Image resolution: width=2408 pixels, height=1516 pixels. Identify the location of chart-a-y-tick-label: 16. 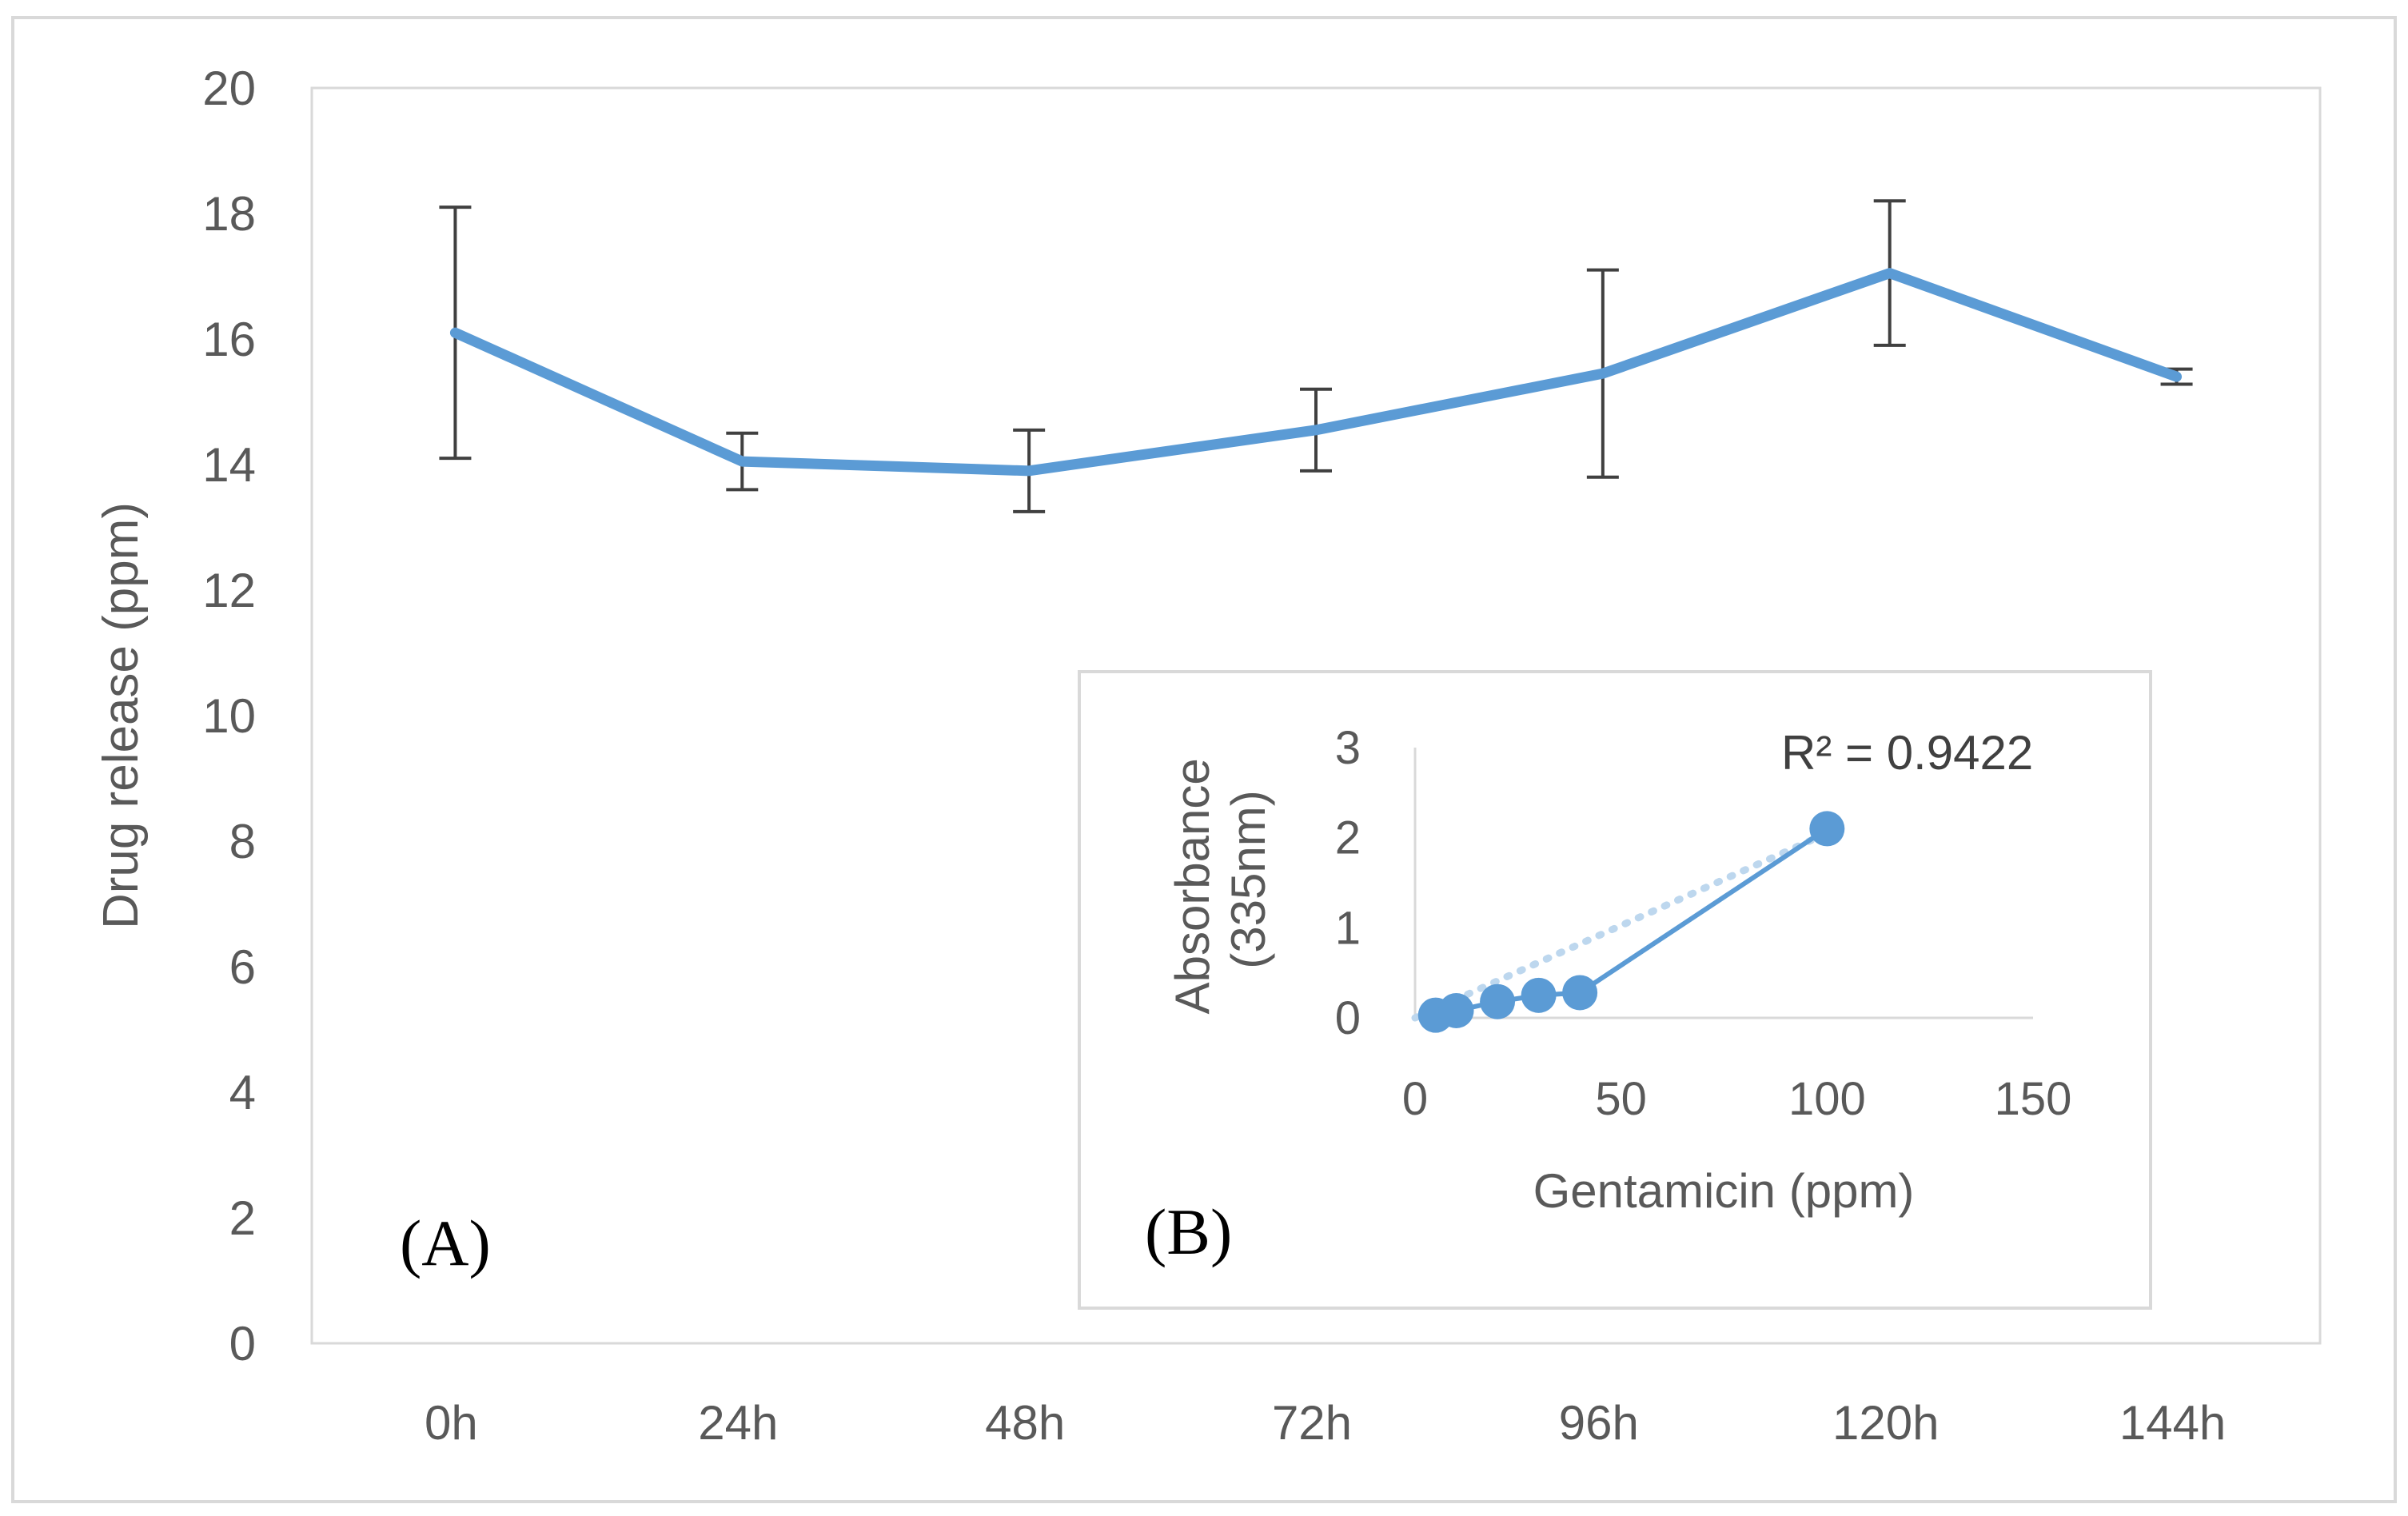
(229, 340).